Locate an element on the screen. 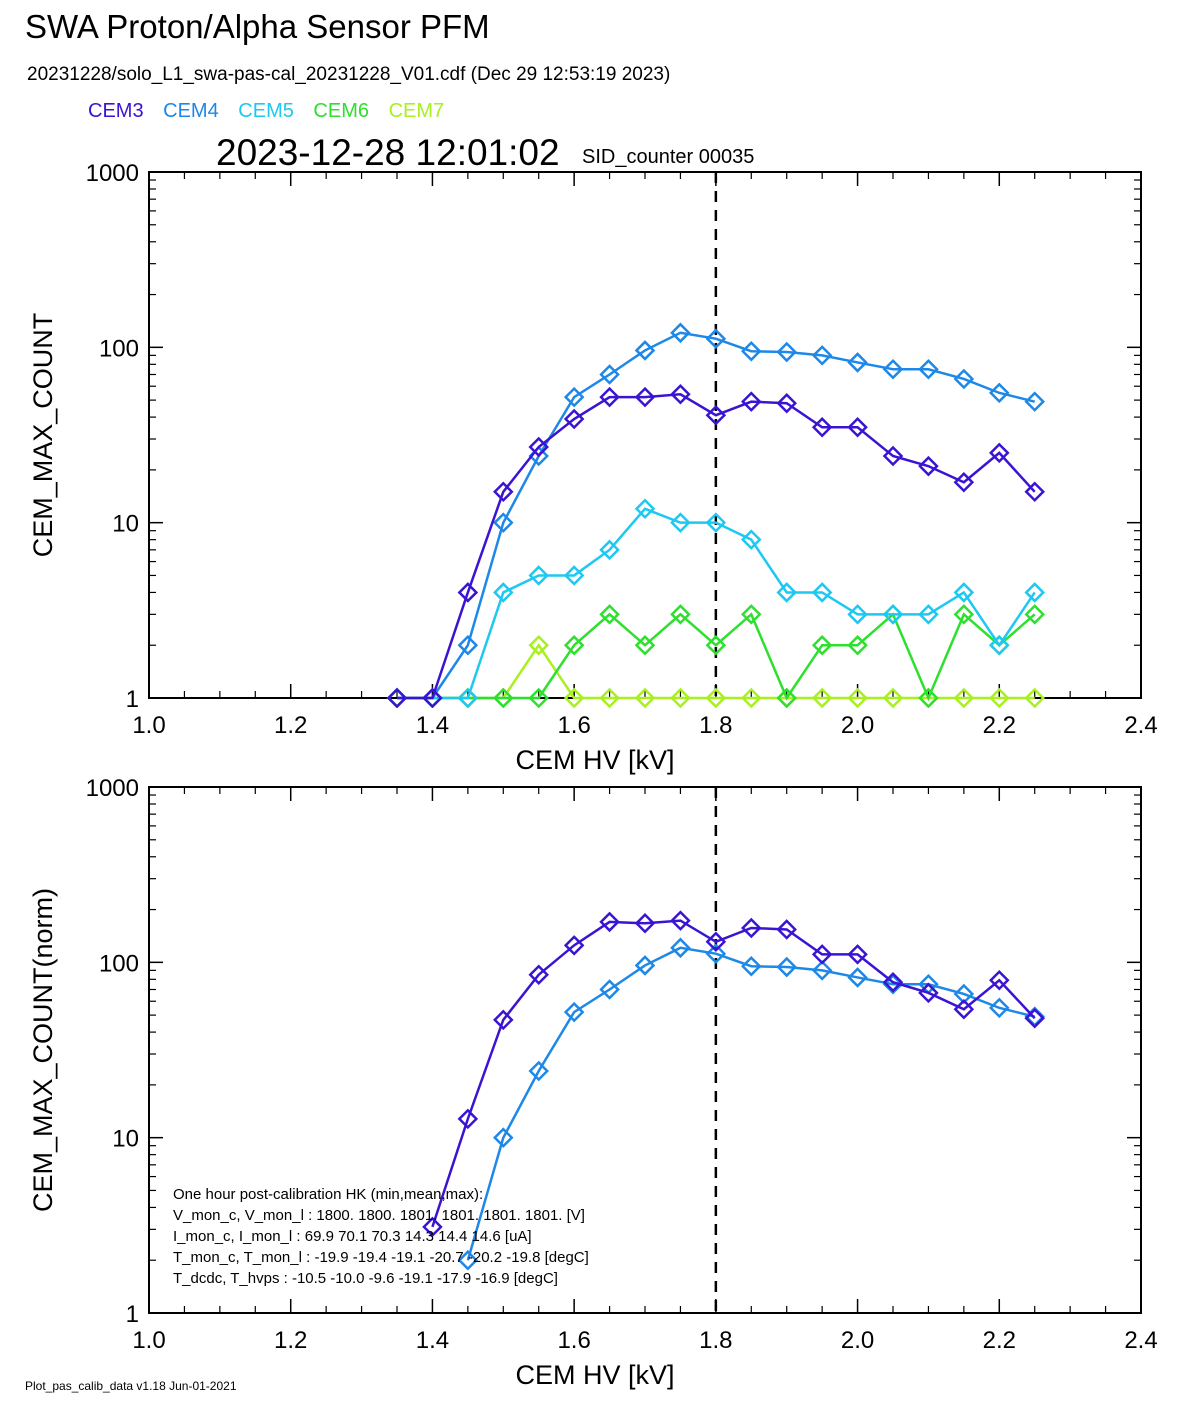  y-axis-label: CEM_MAX_COUNT(norm) is located at coordinates (43, 1050).